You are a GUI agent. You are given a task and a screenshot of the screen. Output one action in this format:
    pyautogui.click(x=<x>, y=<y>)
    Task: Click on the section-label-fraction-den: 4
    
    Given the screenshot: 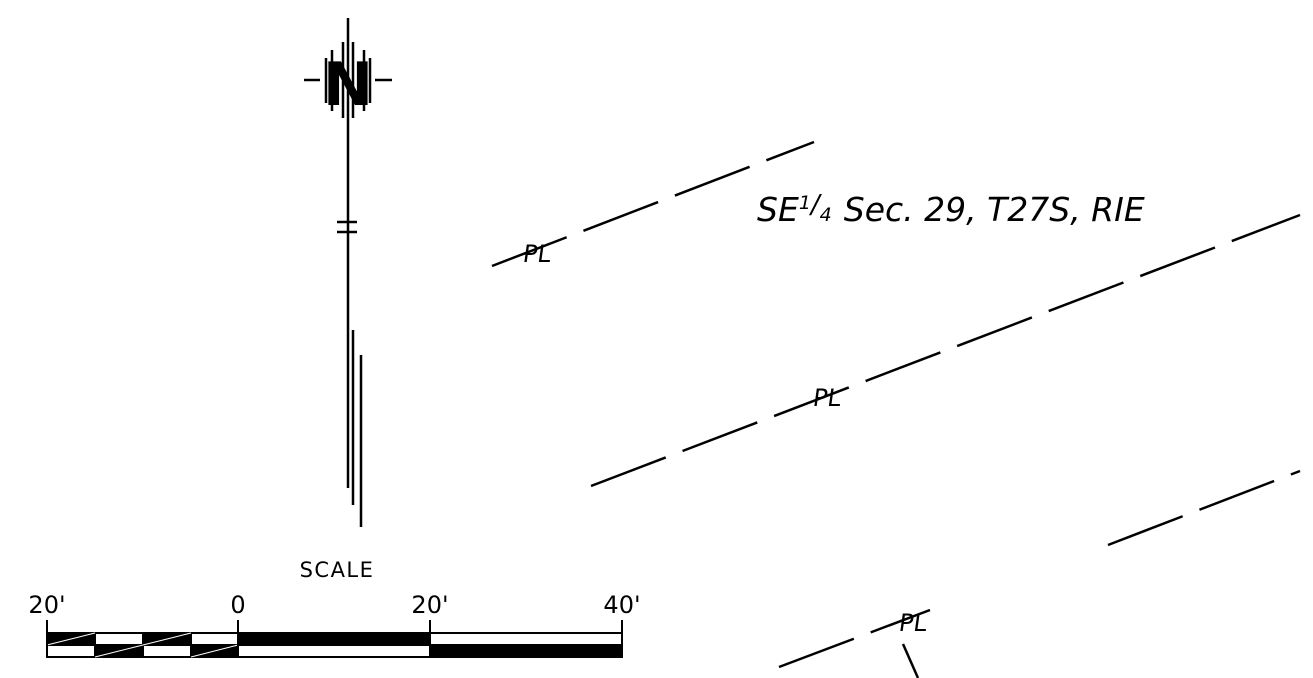 What is the action you would take?
    pyautogui.click(x=826, y=215)
    